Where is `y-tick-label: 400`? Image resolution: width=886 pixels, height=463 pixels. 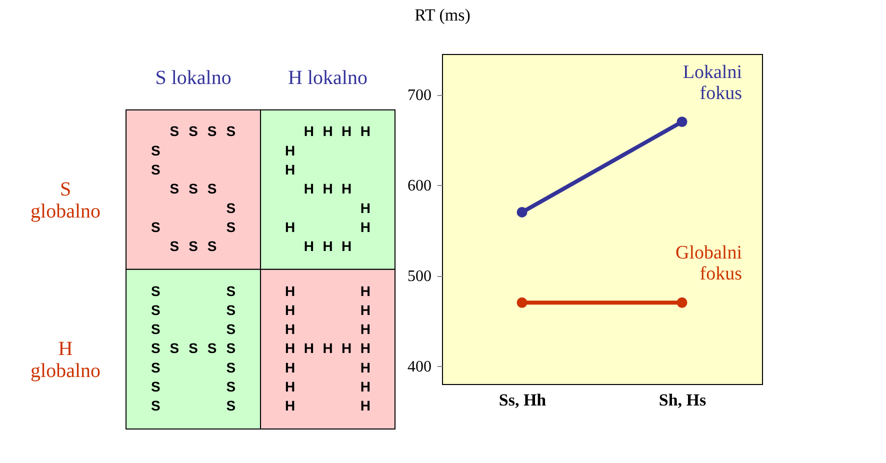
y-tick-label: 400 is located at coordinates (420, 367).